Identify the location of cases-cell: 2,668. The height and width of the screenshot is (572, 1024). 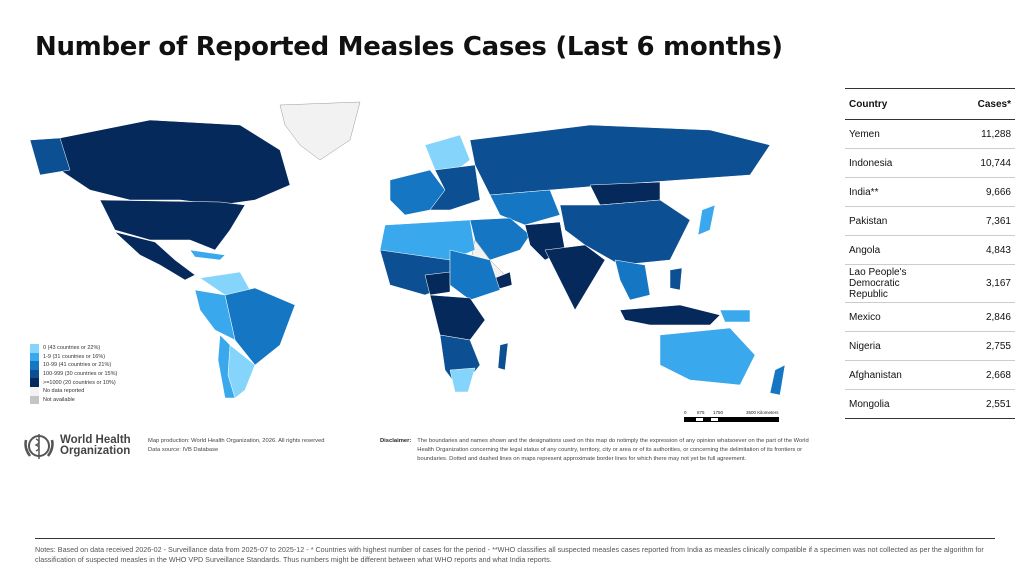
(979, 375).